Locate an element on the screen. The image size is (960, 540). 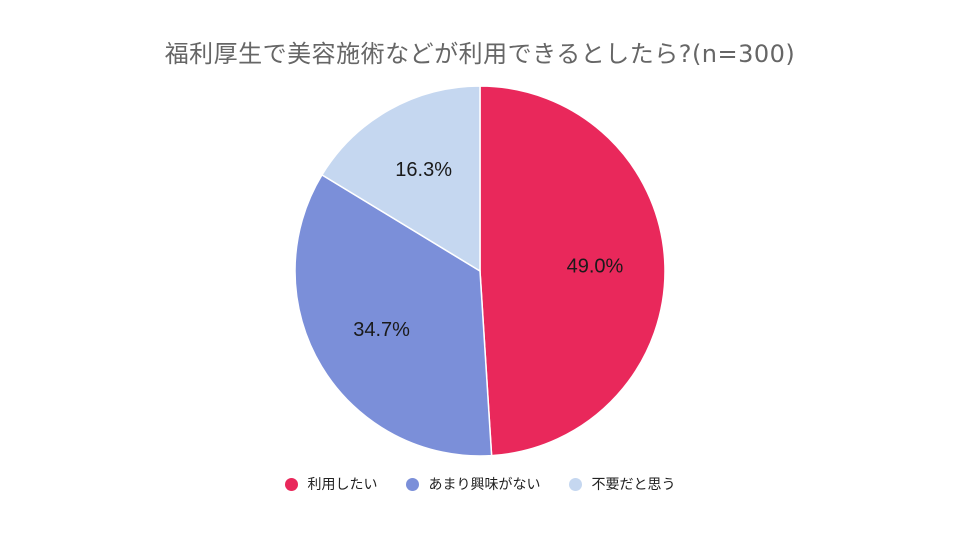
legend-item: あまり興味がない is located at coordinates (473, 484).